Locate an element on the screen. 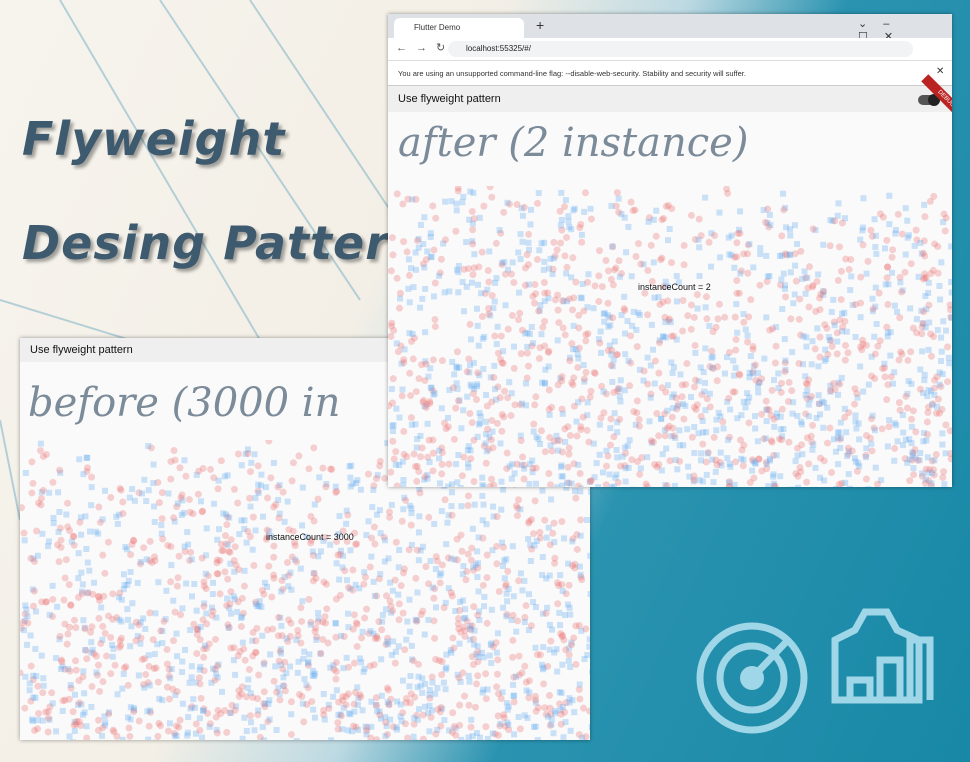 The image size is (970, 762). browser-tab: Flutter Demo is located at coordinates (459, 28).